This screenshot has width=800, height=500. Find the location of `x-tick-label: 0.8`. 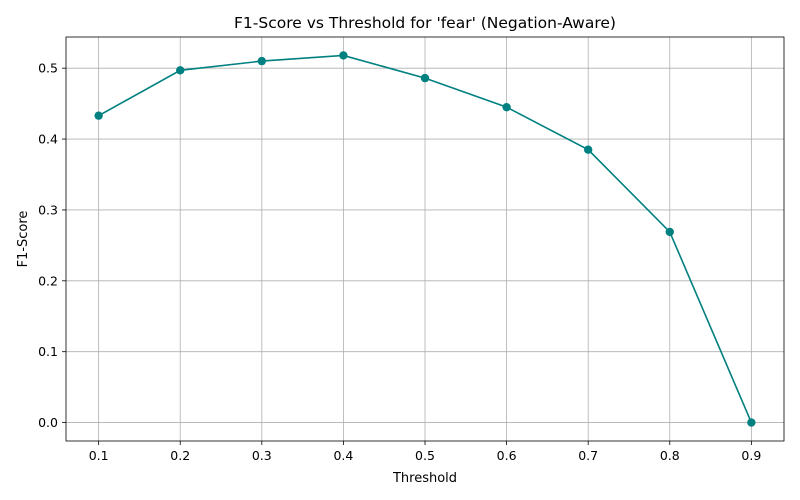

x-tick-label: 0.8 is located at coordinates (670, 455).